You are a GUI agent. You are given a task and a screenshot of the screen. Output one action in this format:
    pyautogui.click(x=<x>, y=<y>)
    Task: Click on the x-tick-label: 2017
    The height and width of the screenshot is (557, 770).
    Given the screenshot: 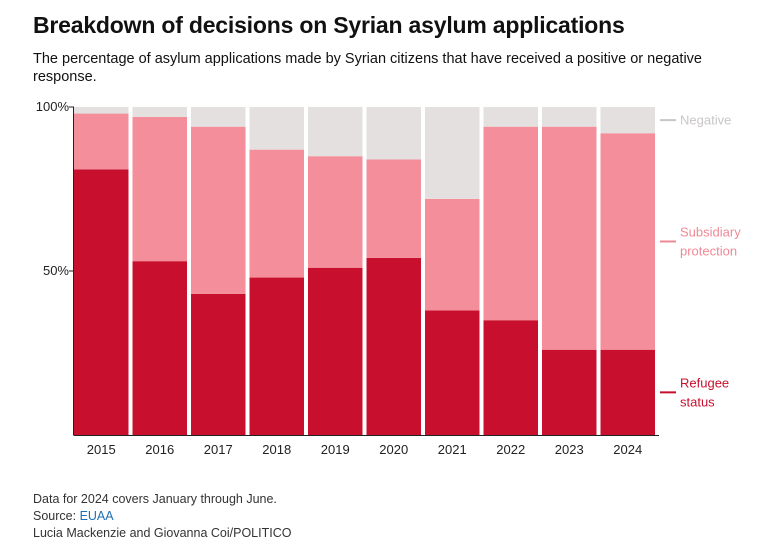 What is the action you would take?
    pyautogui.click(x=218, y=449)
    